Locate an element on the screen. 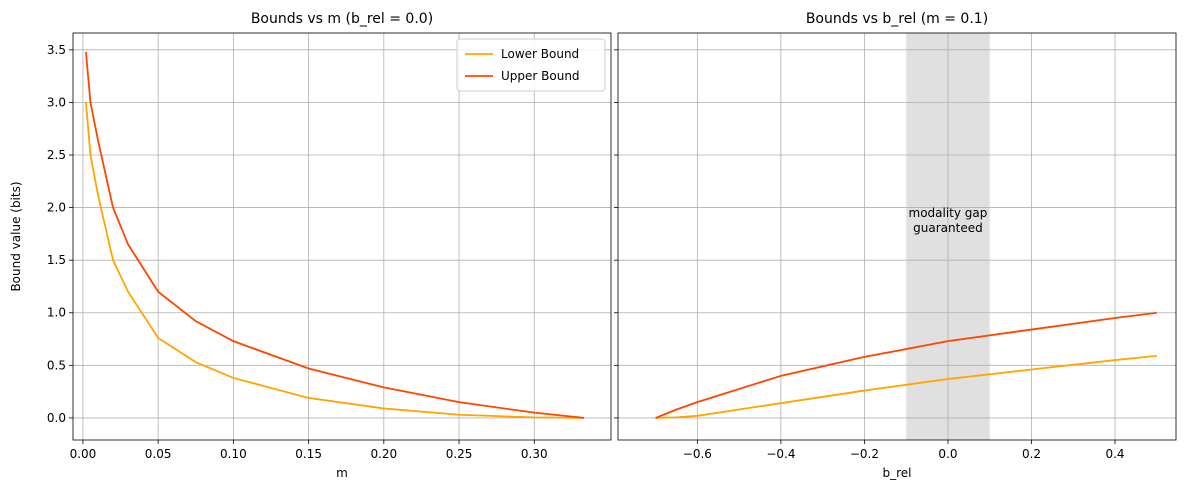  x-tick-label: 0.20 is located at coordinates (383, 454).